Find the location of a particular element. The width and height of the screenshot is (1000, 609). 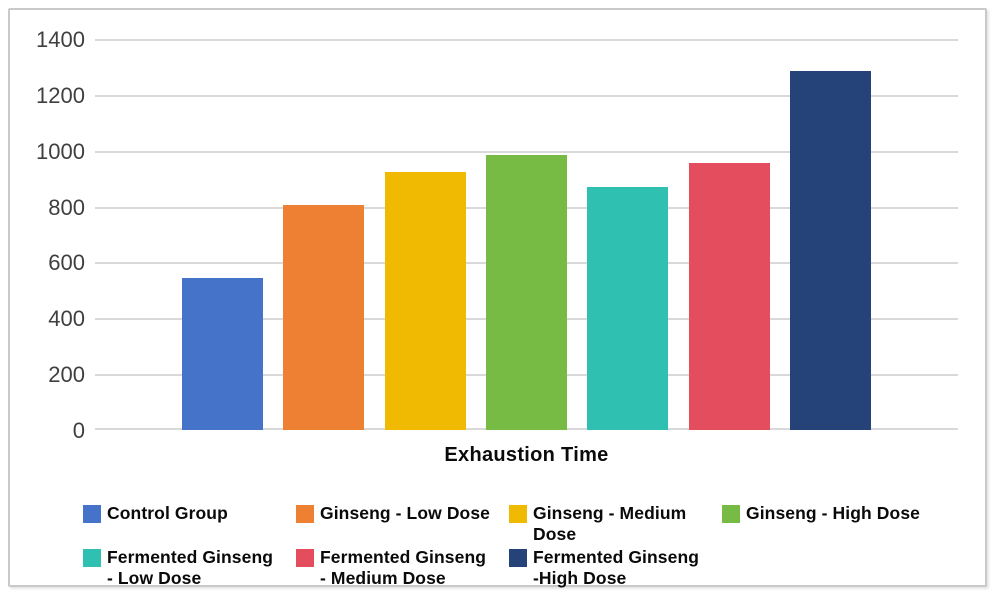

bar-ginseng-medium-dose is located at coordinates (425, 300).